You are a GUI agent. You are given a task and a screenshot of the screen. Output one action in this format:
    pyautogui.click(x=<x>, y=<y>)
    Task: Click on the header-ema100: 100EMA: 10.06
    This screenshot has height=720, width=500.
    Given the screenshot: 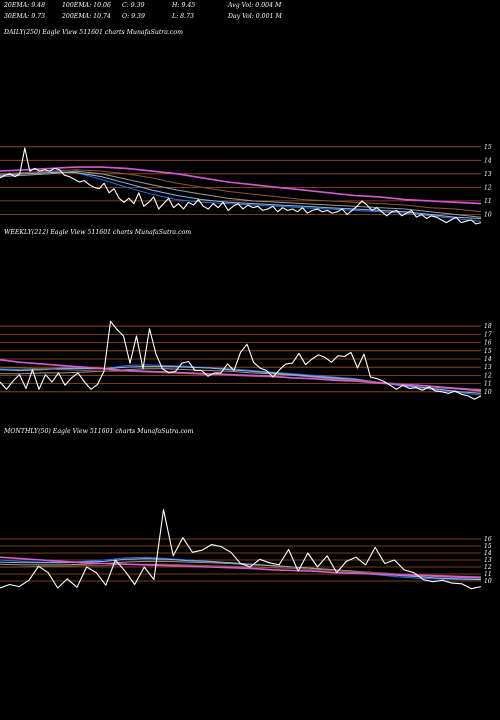 What is the action you would take?
    pyautogui.click(x=86, y=5)
    